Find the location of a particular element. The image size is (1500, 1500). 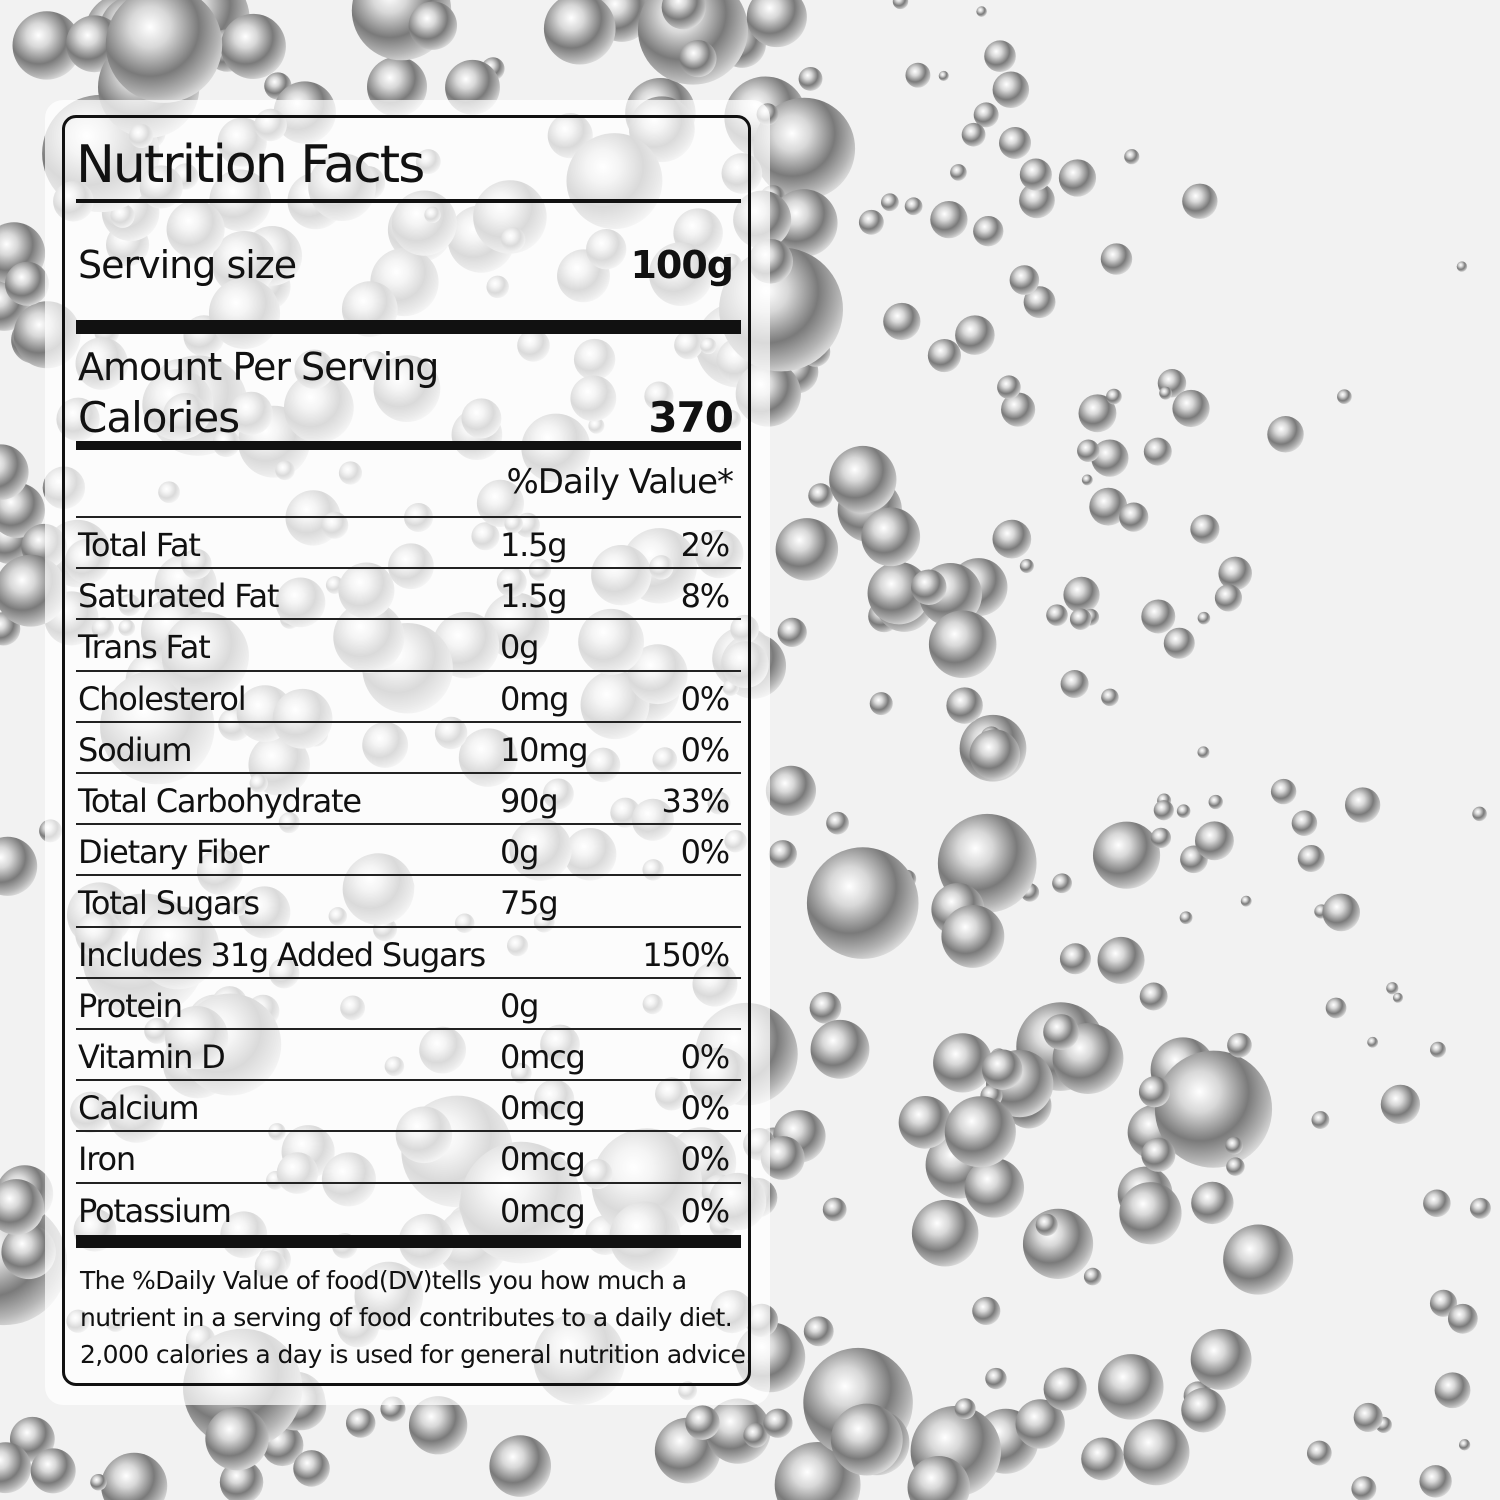

nutrient-row: Total Carbohydrate 90g 33% is located at coordinates (408, 797).